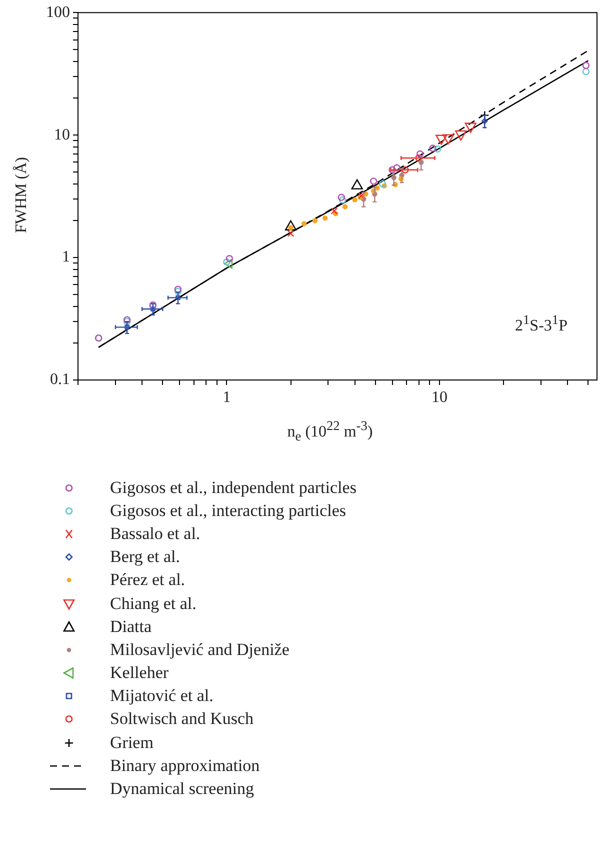  I want to click on legend-label: Milosavljević and Djeniže, so click(200, 650).